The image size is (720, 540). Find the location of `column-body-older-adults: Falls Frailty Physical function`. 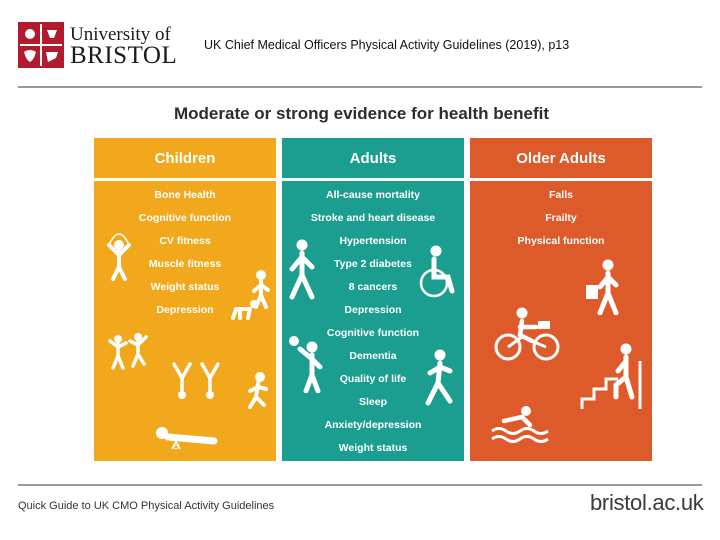

column-body-older-adults: Falls Frailty Physical function is located at coordinates (561, 321).